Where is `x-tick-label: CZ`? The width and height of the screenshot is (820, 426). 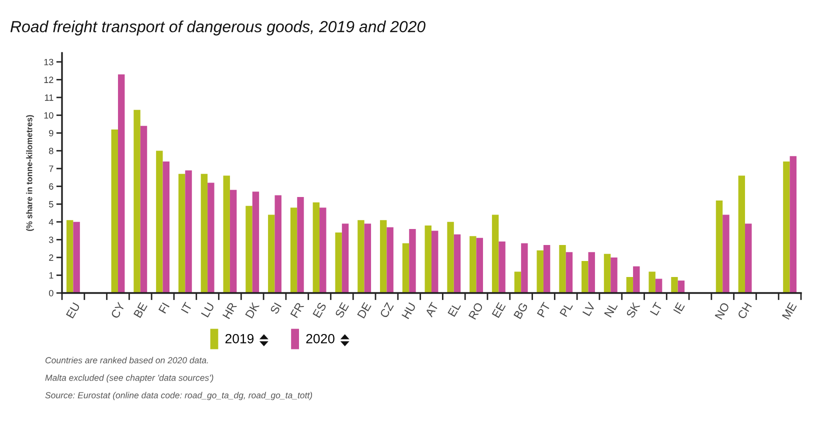 x-tick-label: CZ is located at coordinates (387, 310).